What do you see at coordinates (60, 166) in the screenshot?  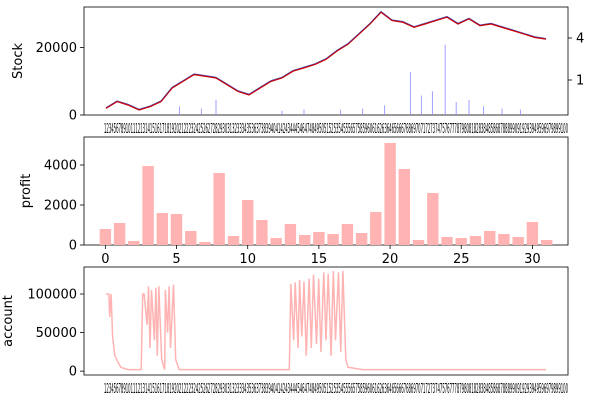 I see `profit-ytick-label: 4000` at bounding box center [60, 166].